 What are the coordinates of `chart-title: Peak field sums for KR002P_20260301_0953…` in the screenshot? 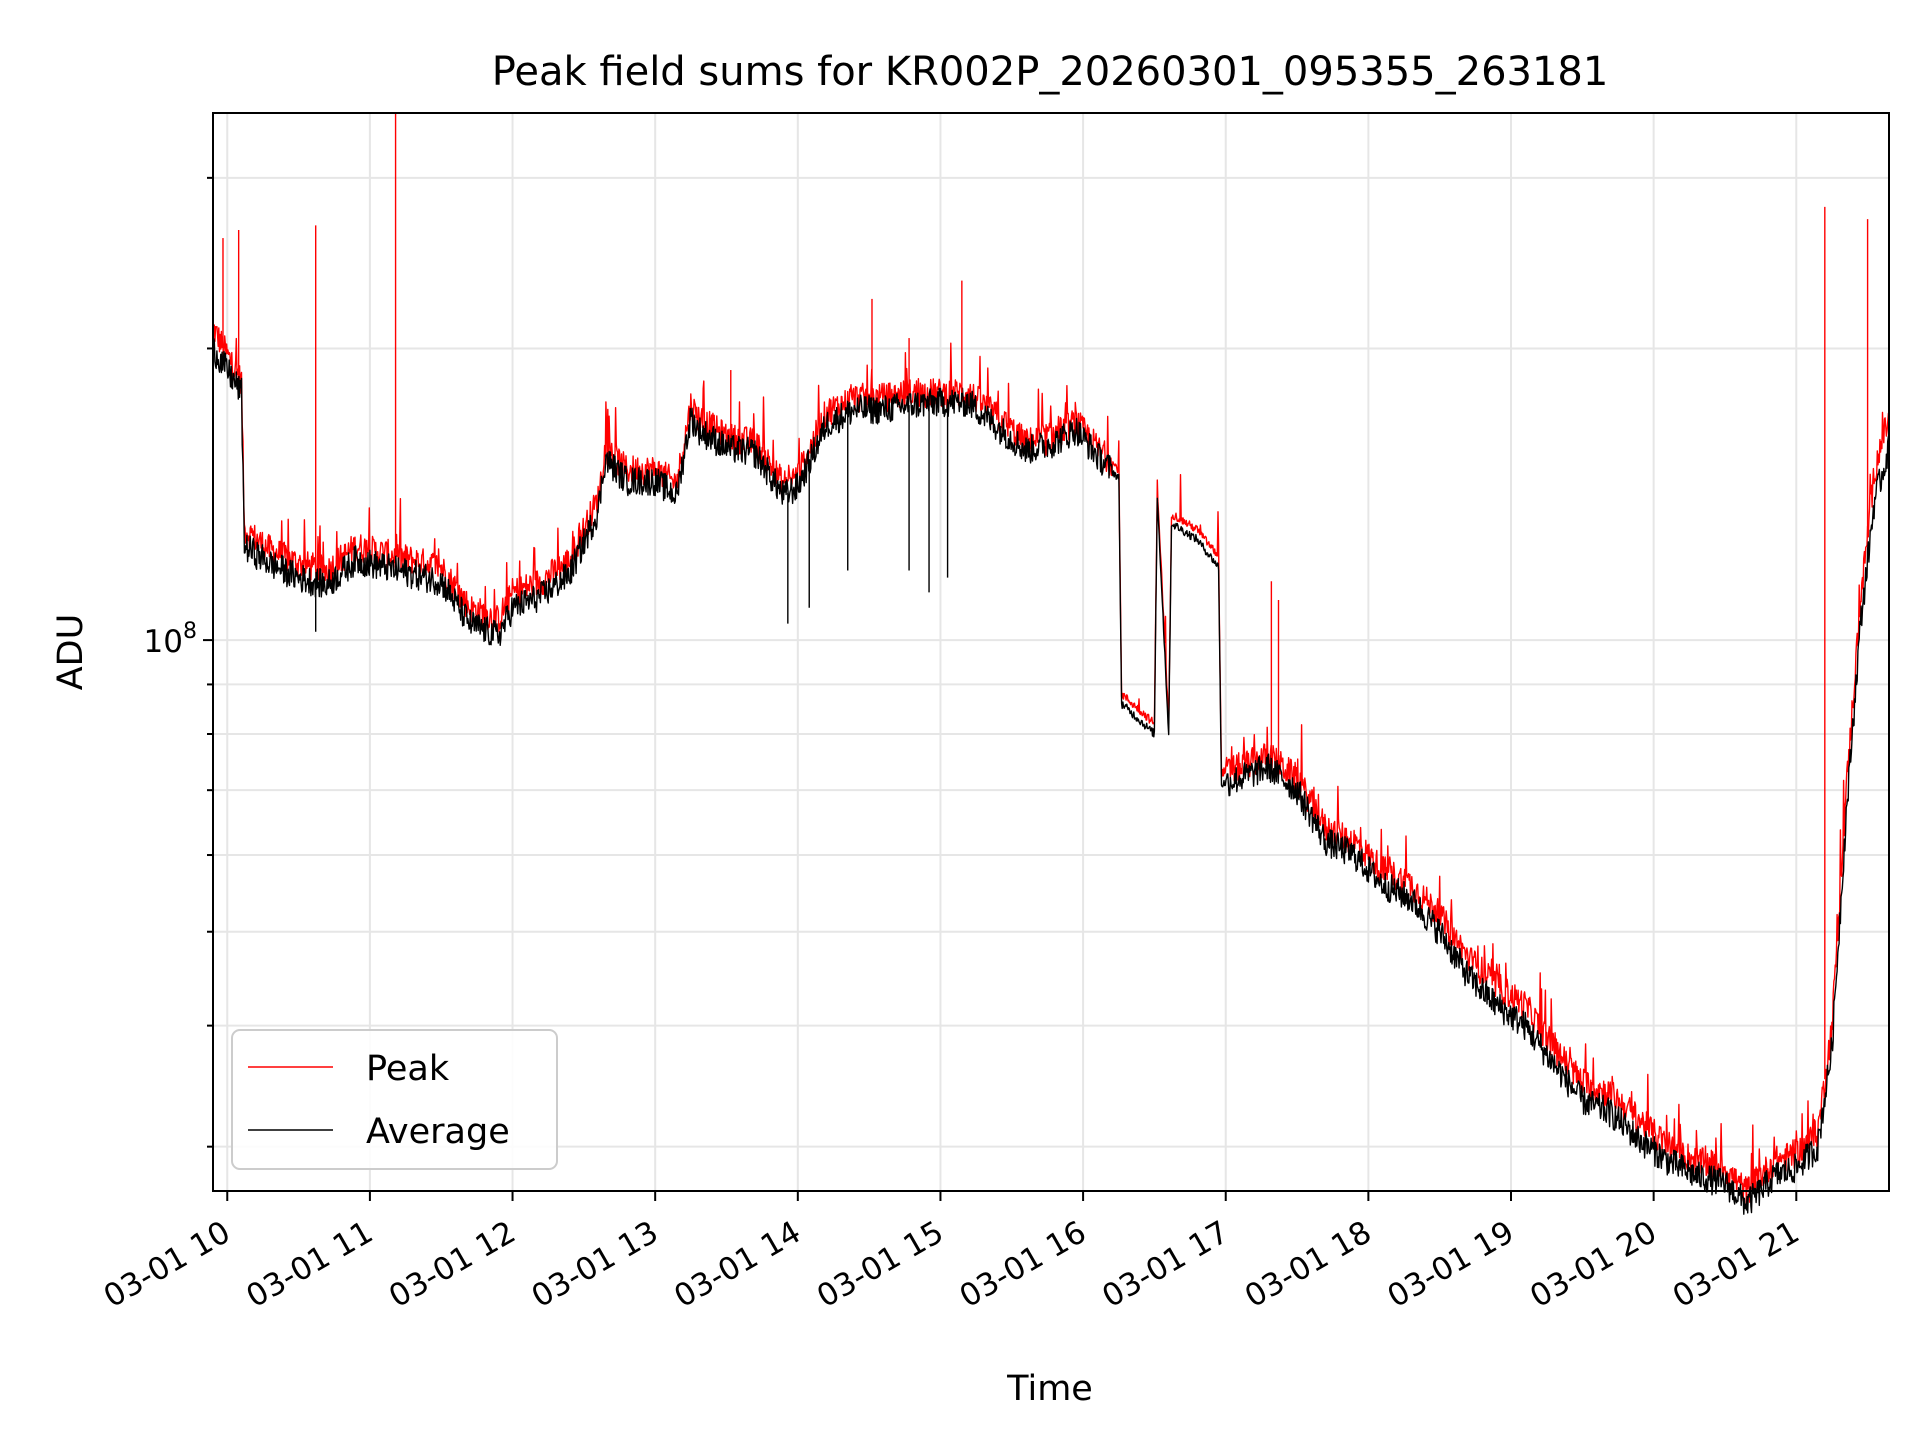 It's located at (1050, 72).